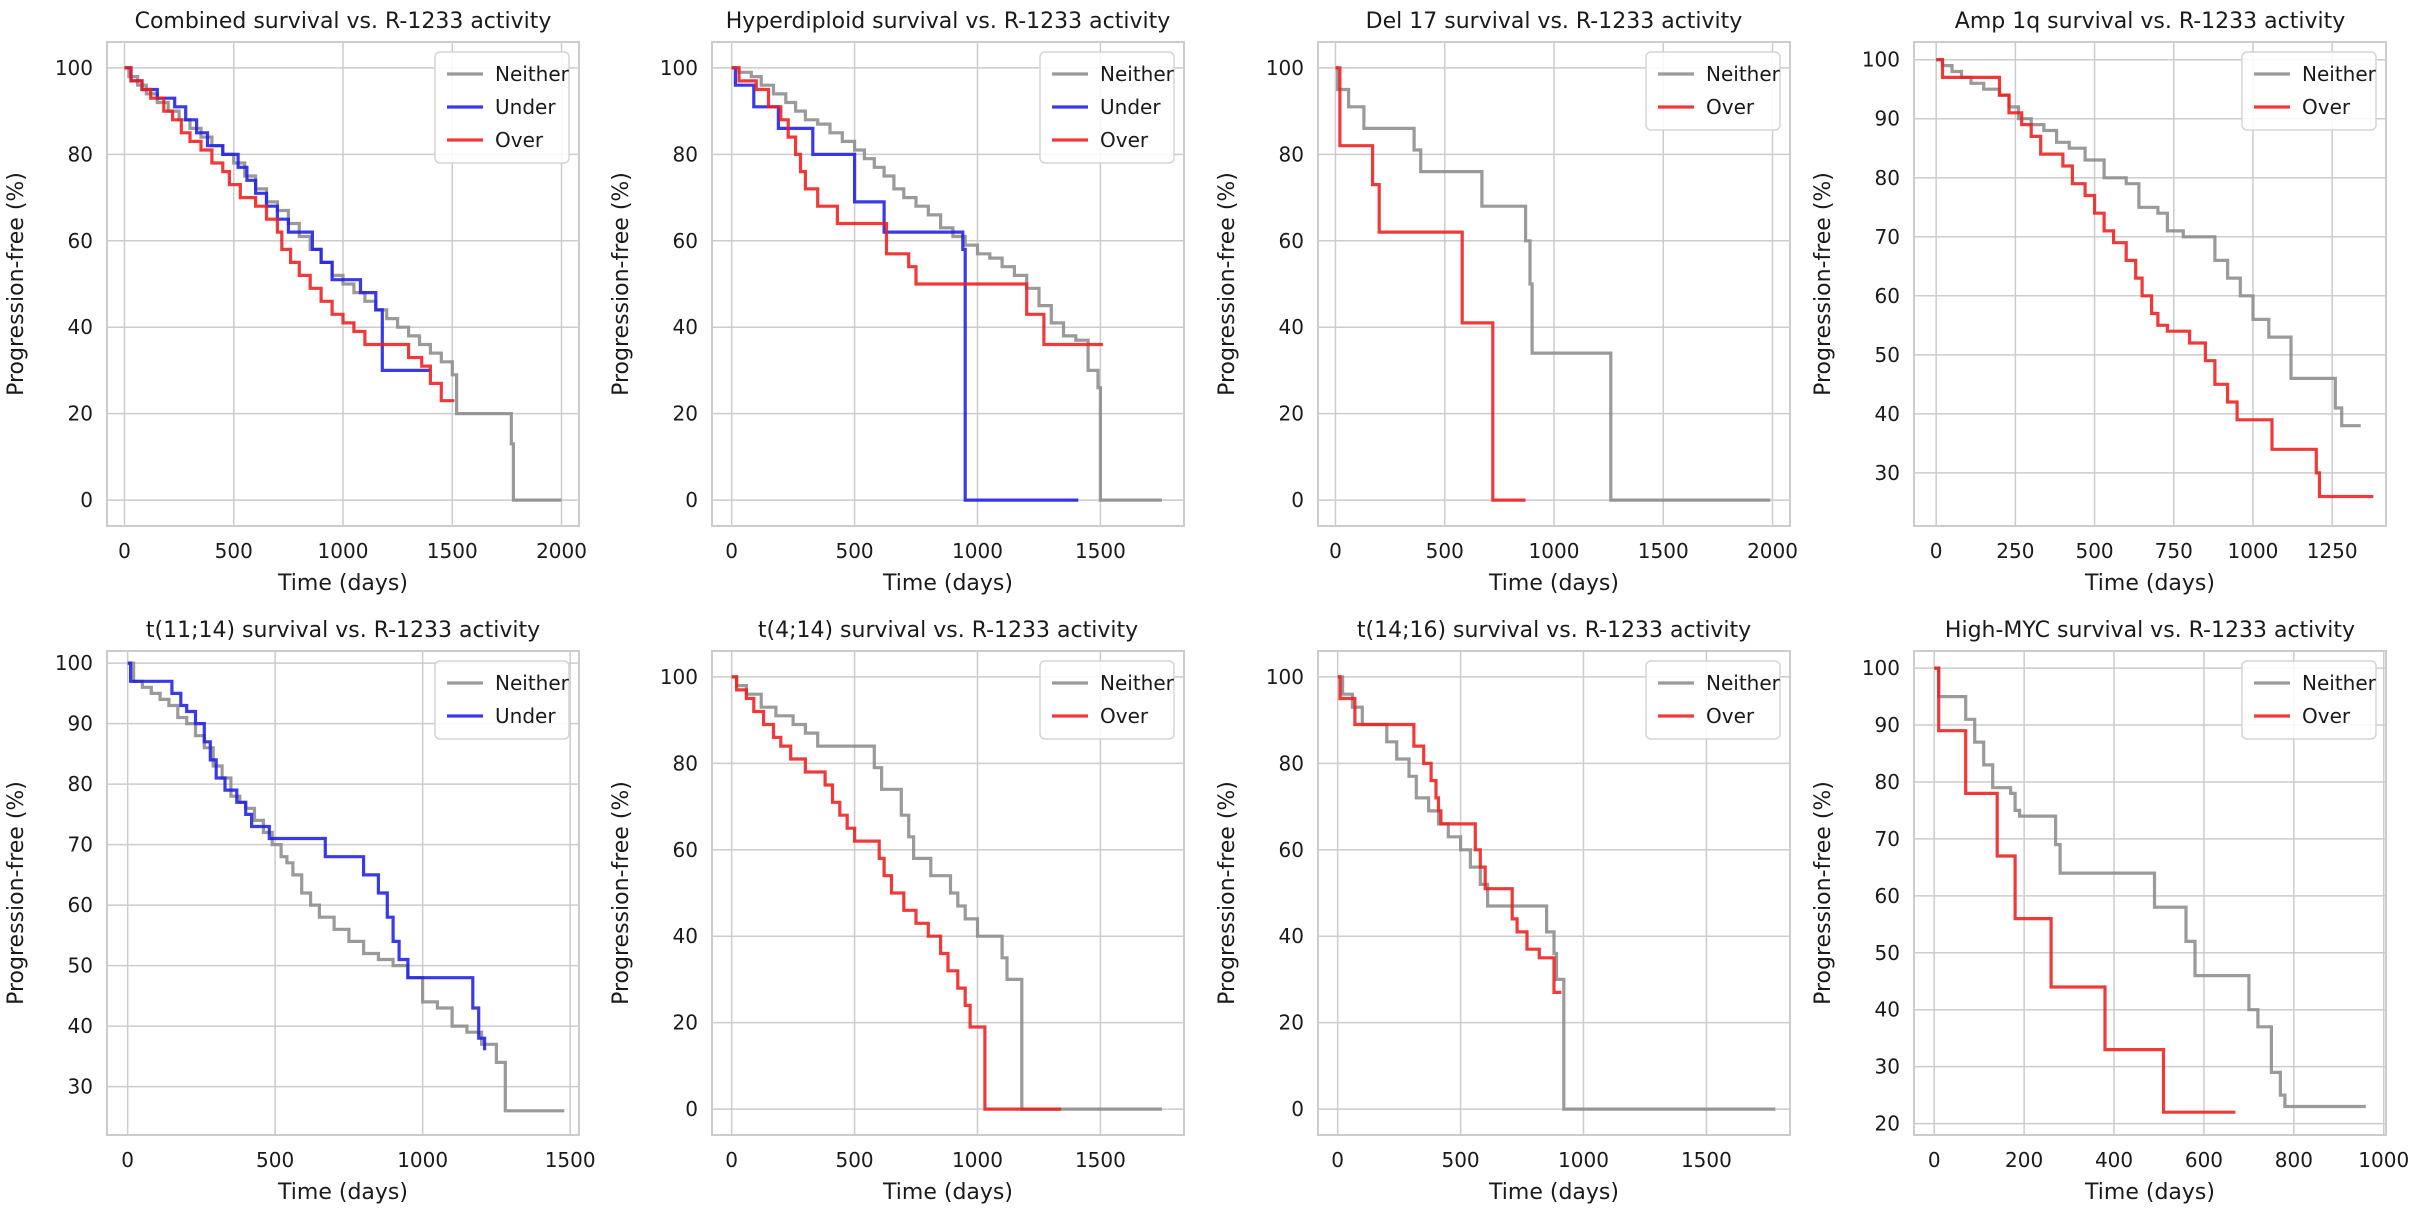 The image size is (2418, 1222). What do you see at coordinates (2204, 1160) in the screenshot?
I see `x-tick-label: 600` at bounding box center [2204, 1160].